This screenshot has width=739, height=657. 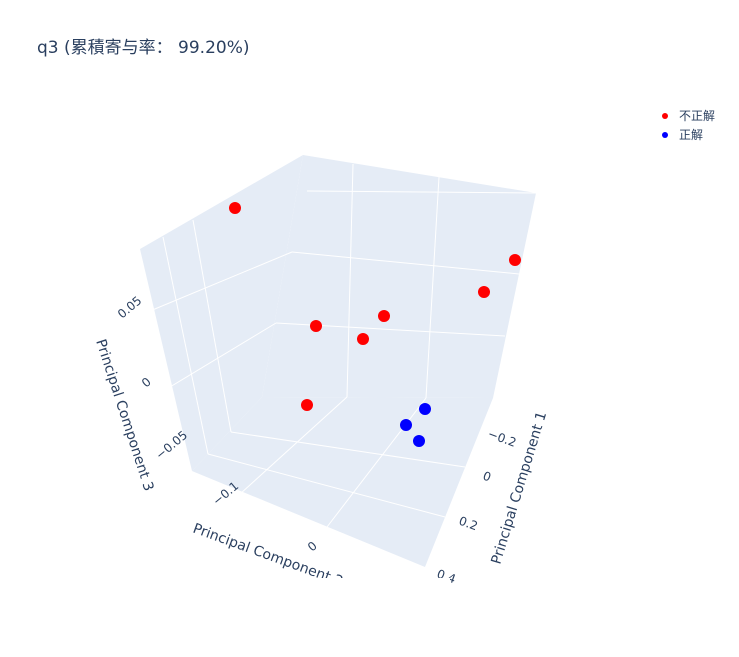 I want to click on legend-item-incorrect: 不正解, so click(x=685, y=115).